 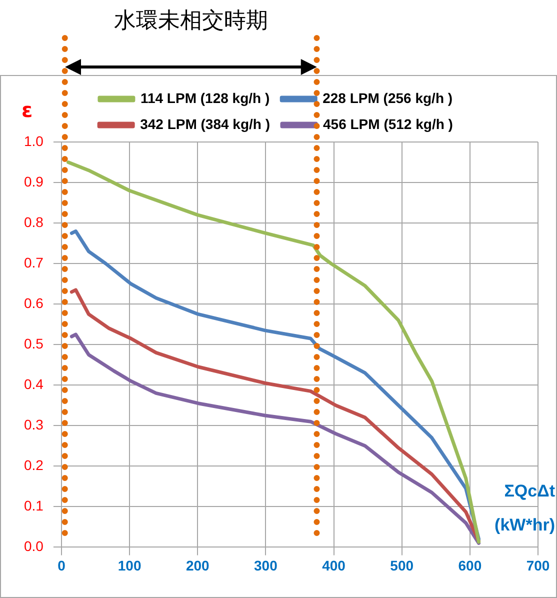 What do you see at coordinates (538, 565) in the screenshot?
I see `x-tick-label: 700` at bounding box center [538, 565].